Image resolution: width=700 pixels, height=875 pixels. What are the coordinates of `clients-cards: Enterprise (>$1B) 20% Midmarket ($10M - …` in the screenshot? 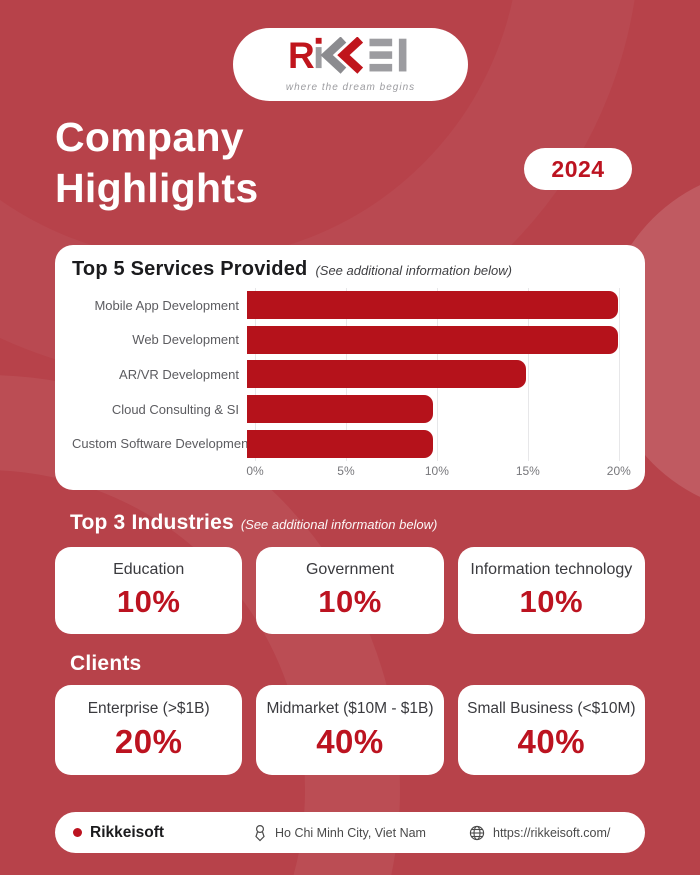 It's located at (350, 730).